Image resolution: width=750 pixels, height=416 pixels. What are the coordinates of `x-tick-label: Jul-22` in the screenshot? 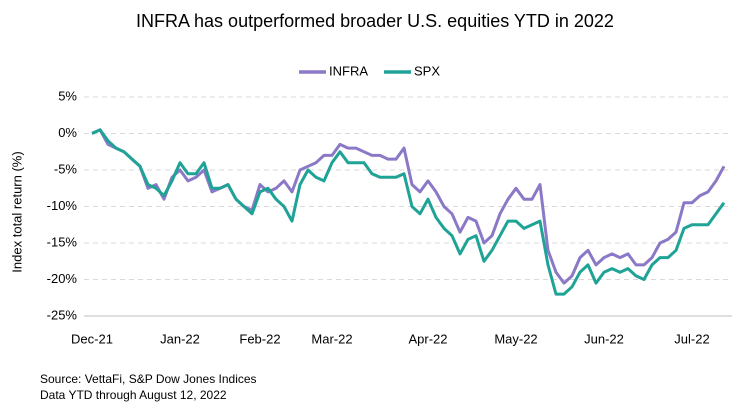 It's located at (691, 338).